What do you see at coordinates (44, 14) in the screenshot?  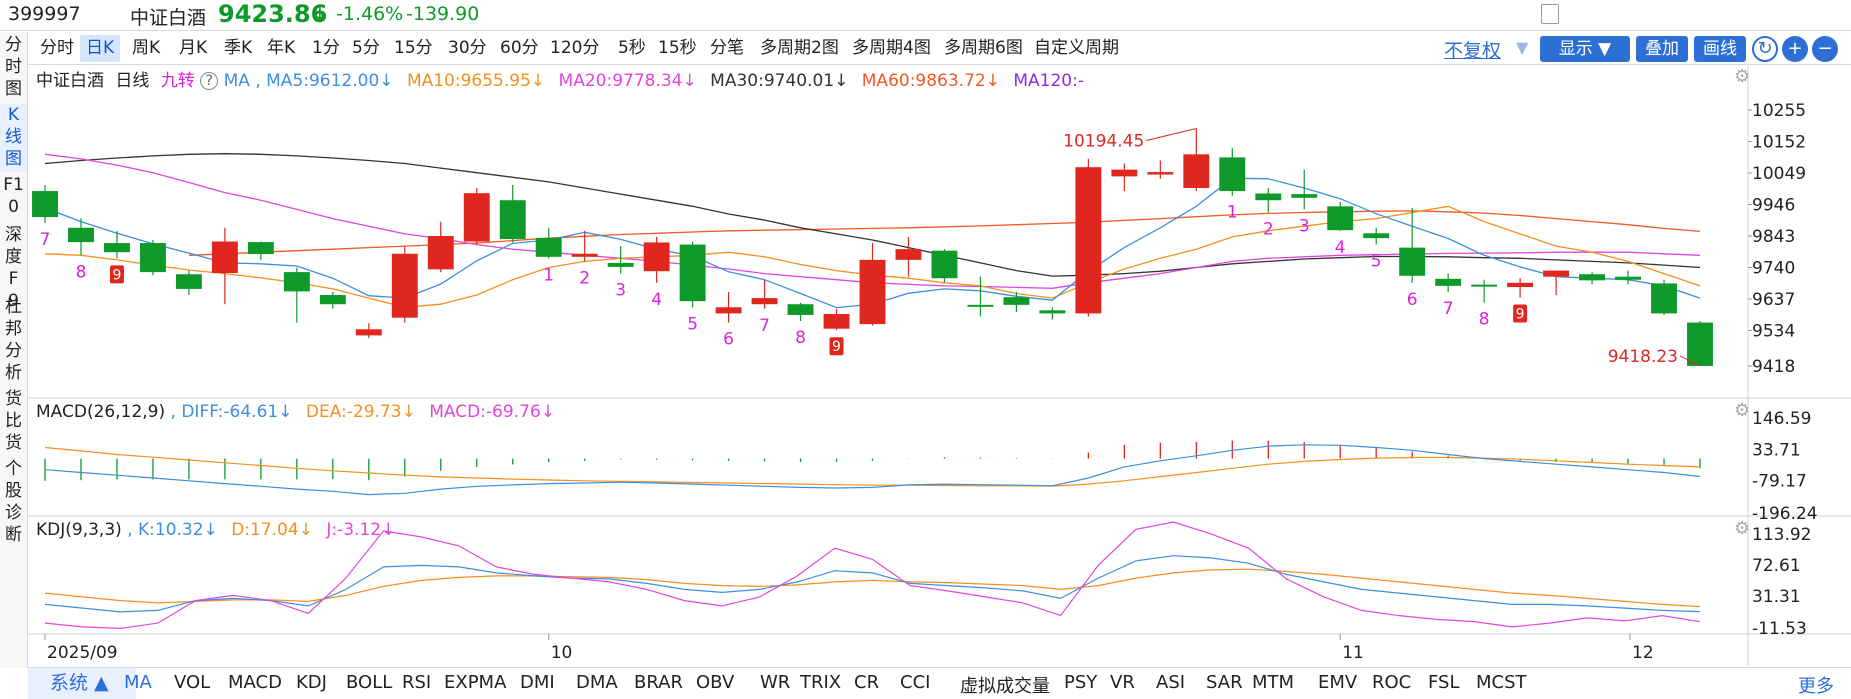 I see `stock-code: 399997` at bounding box center [44, 14].